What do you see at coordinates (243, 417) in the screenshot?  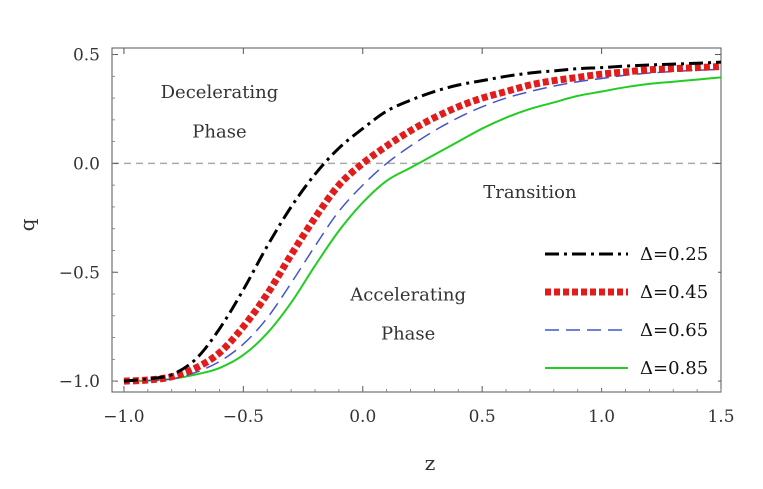 I see `x-tick-label: −0.5` at bounding box center [243, 417].